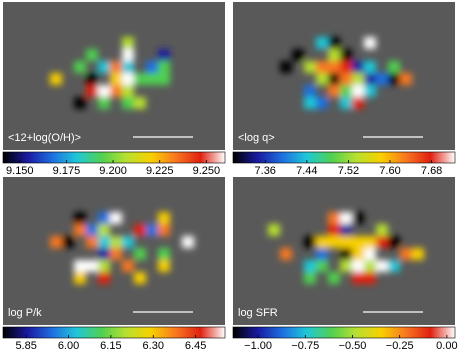 The height and width of the screenshot is (355, 458). What do you see at coordinates (400, 345) in the screenshot?
I see `colorbar-tick-label: −0.25` at bounding box center [400, 345].